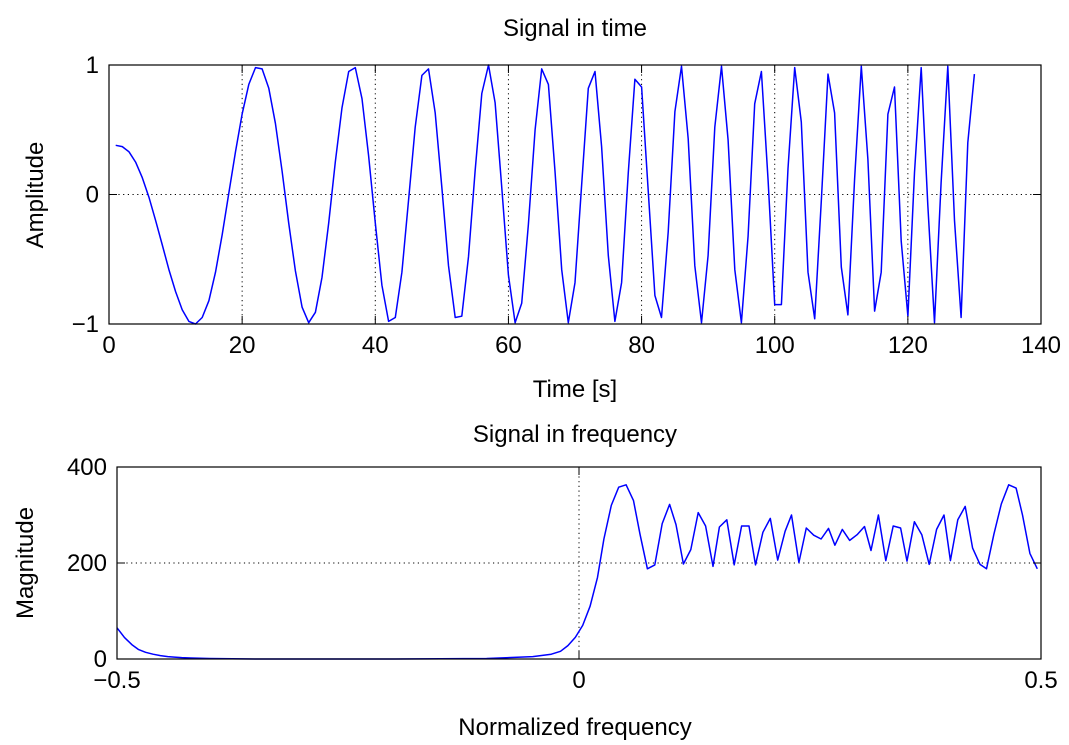 This screenshot has width=1069, height=745. What do you see at coordinates (641, 345) in the screenshot?
I see `x-tick-label: 80` at bounding box center [641, 345].